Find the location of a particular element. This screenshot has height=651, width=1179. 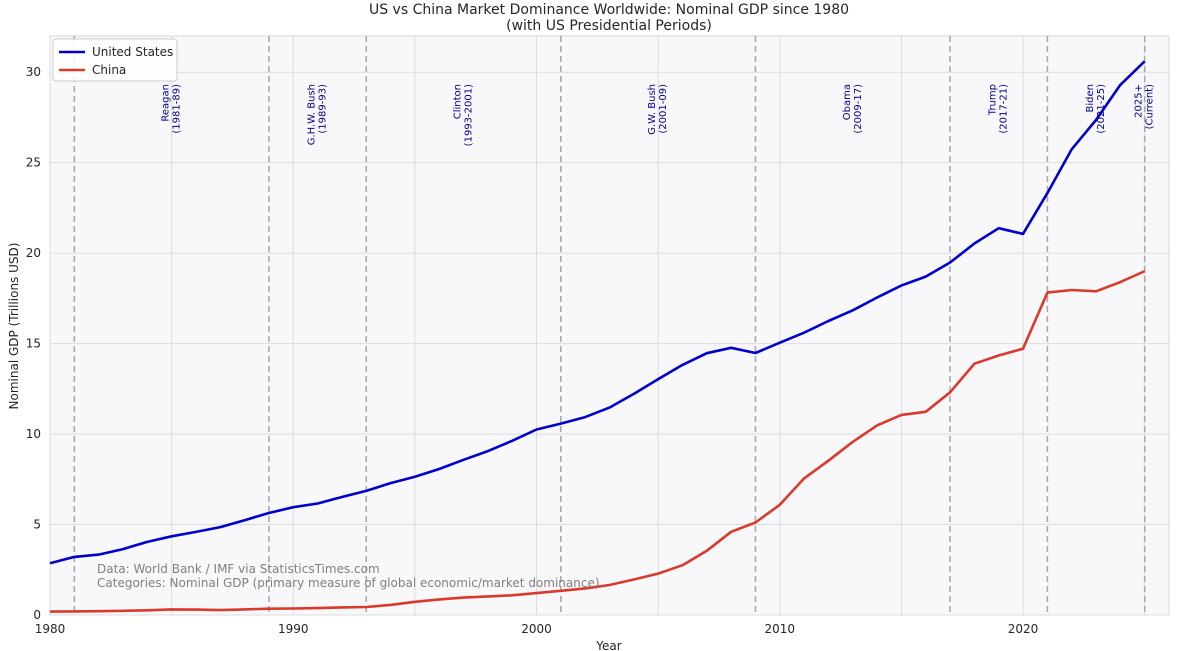

president-name: Biden is located at coordinates (1090, 98).